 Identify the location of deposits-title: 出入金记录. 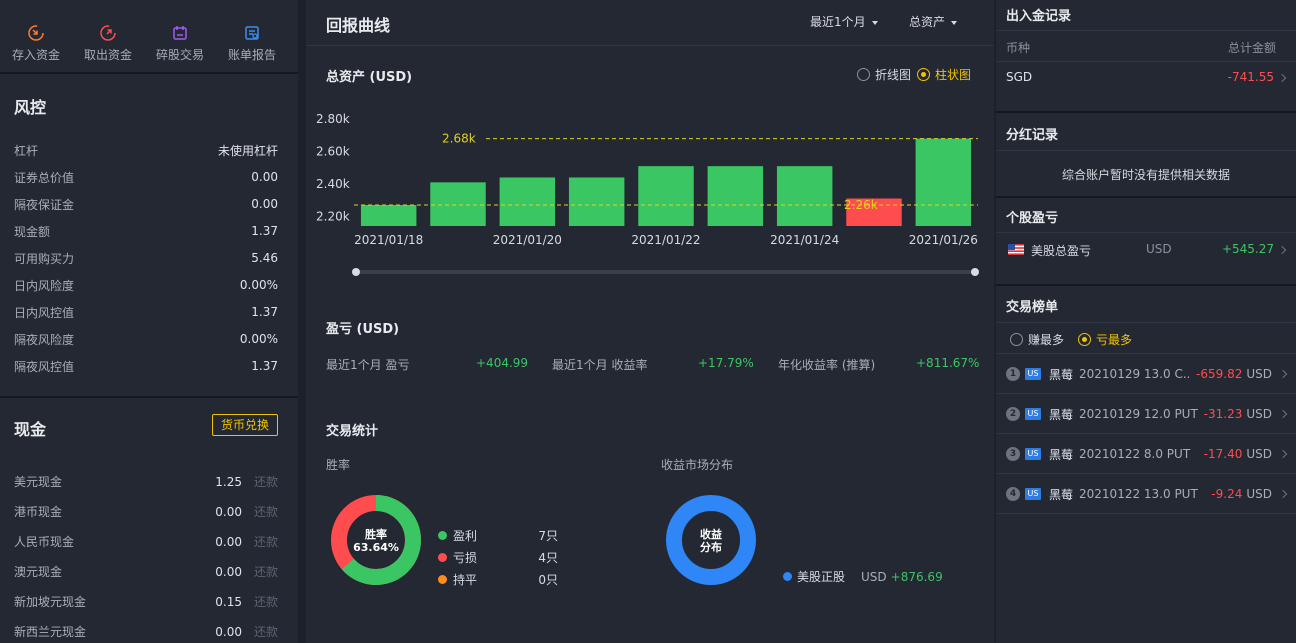
(1039, 16).